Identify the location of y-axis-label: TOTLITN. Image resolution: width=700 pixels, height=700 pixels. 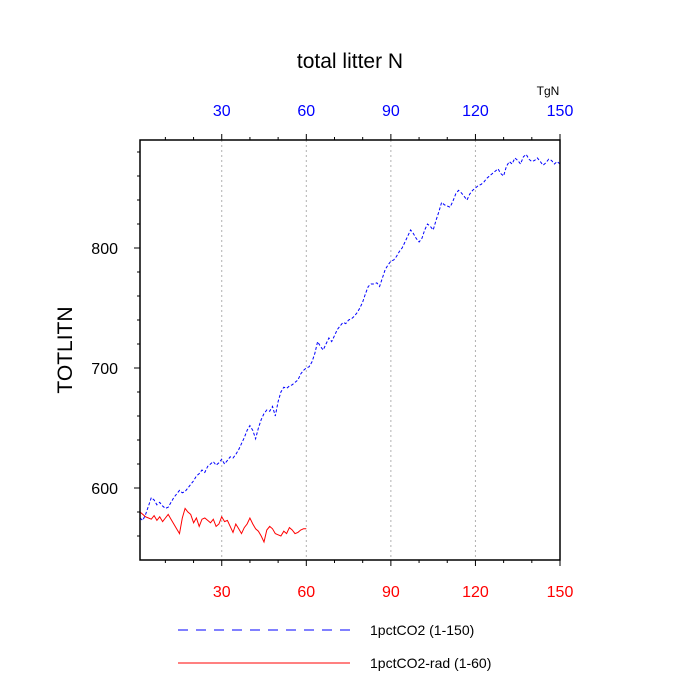
(65, 349).